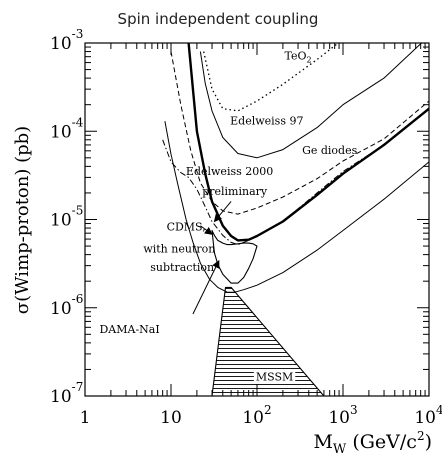 The width and height of the screenshot is (442, 457). I want to click on x-axis-label-main: M, so click(322, 442).